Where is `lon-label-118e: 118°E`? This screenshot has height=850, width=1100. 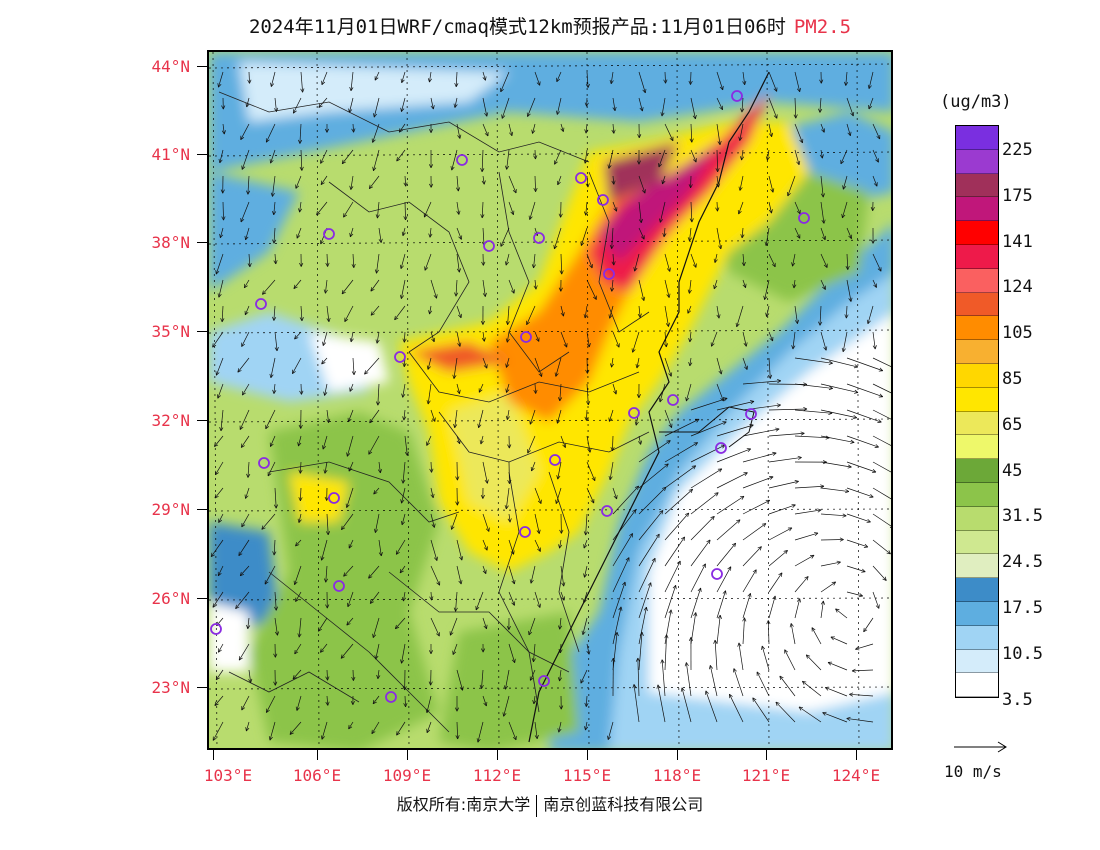 lon-label-118e: 118°E is located at coordinates (677, 775).